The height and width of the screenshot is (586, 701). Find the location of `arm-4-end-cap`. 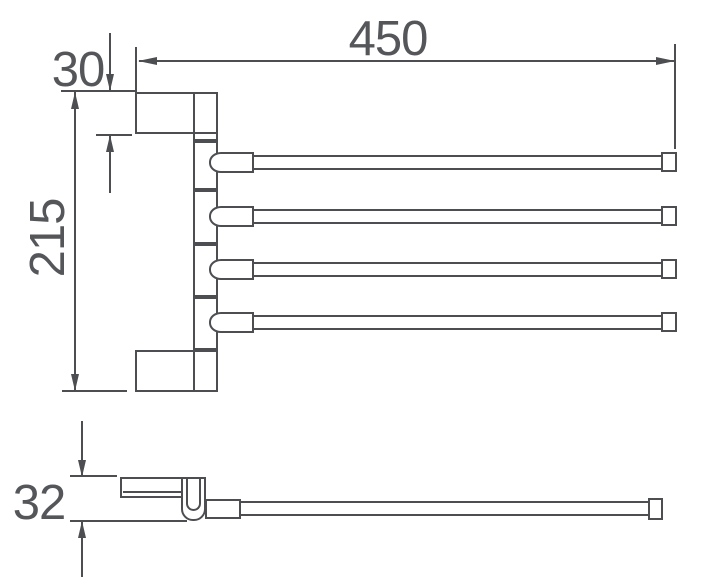

arm-4-end-cap is located at coordinates (669, 322).